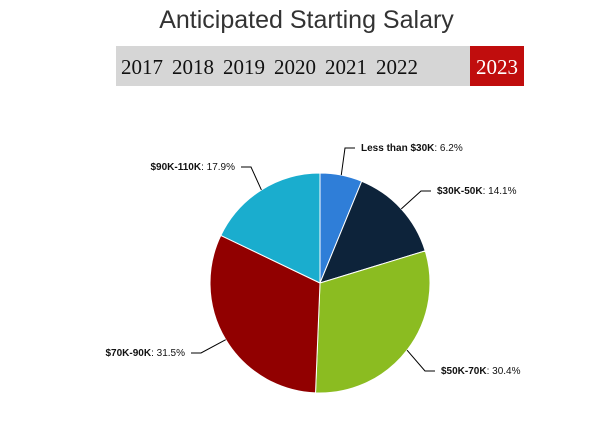 The width and height of the screenshot is (613, 438). I want to click on year-tab-2020: 2020, so click(295, 67).